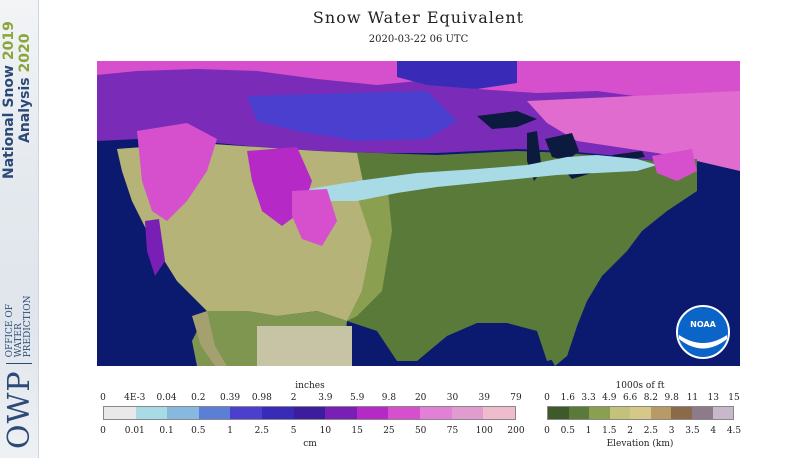 This screenshot has height=458, width=801. I want to click on northern-us-snow, so click(477, 178).